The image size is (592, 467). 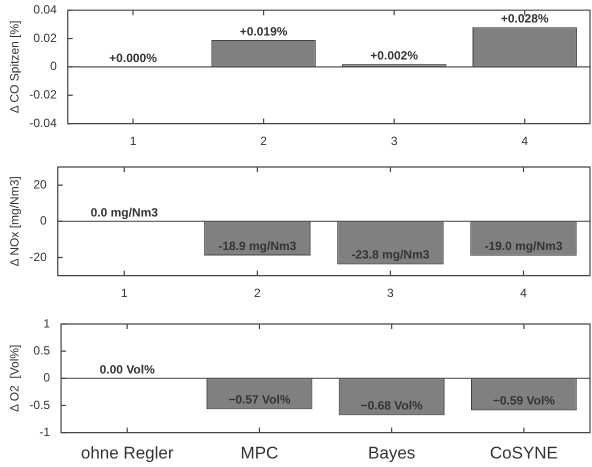 I want to click on data-label: −0.68 Vol%, so click(x=392, y=405).